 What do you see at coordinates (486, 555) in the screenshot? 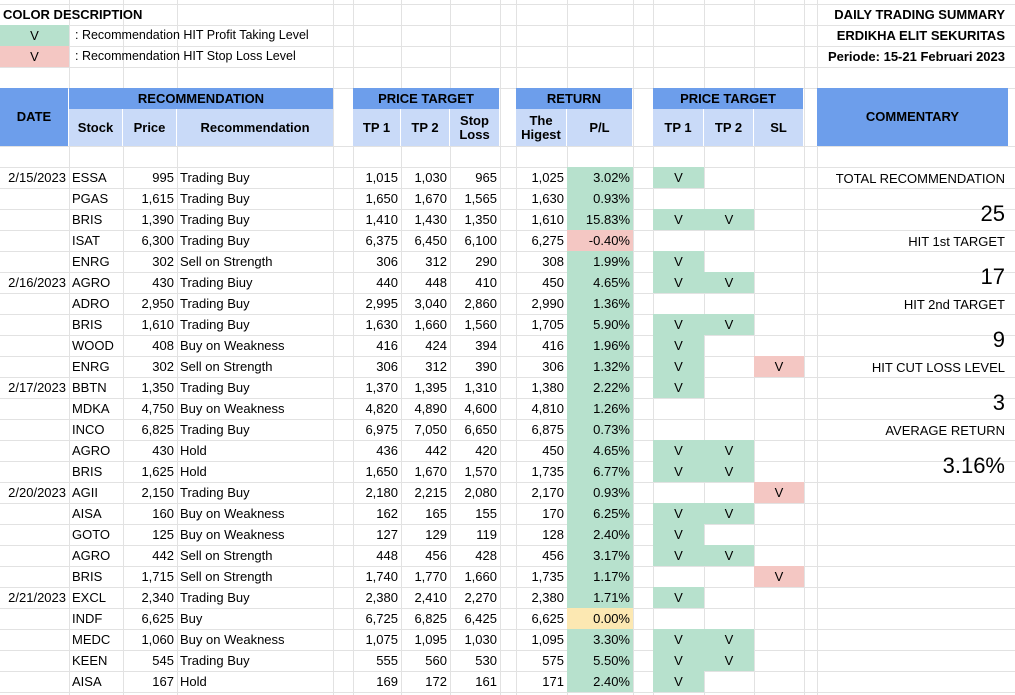
I see `stop-loss-cell: 428` at bounding box center [486, 555].